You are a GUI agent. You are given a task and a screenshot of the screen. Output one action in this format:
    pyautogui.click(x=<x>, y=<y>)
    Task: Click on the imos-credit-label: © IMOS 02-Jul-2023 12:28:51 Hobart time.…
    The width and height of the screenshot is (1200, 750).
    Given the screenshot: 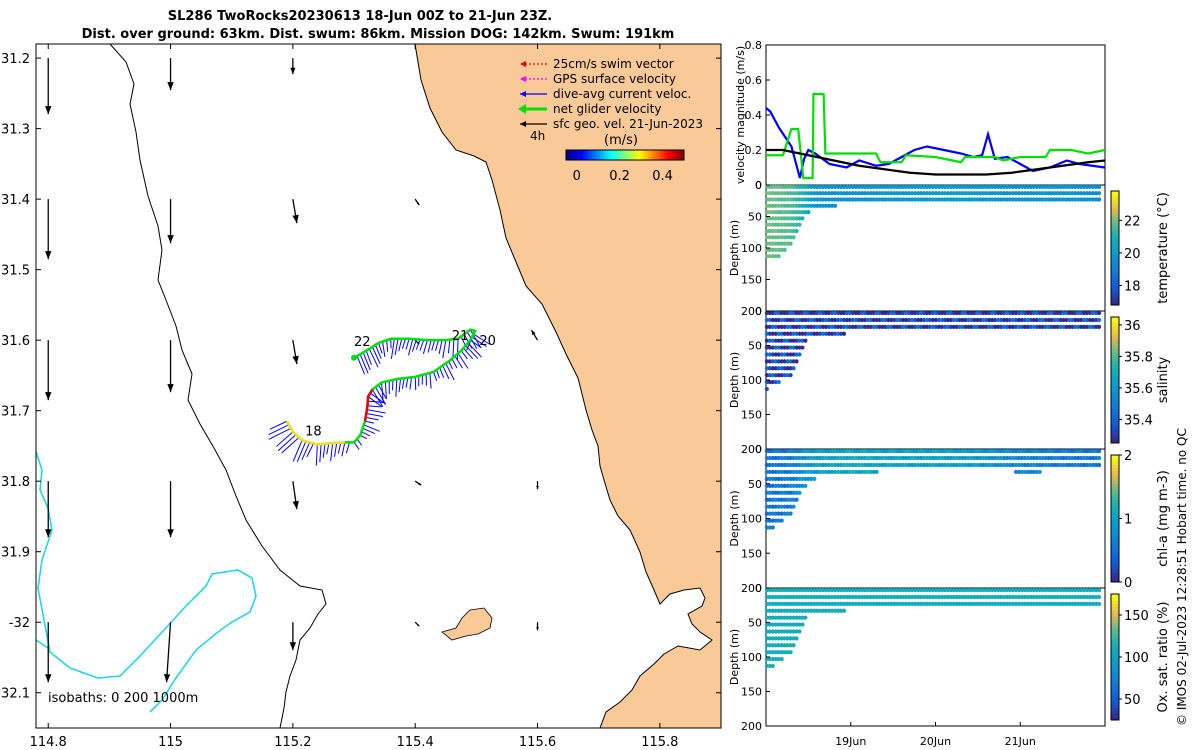 What is the action you would take?
    pyautogui.click(x=1182, y=577)
    